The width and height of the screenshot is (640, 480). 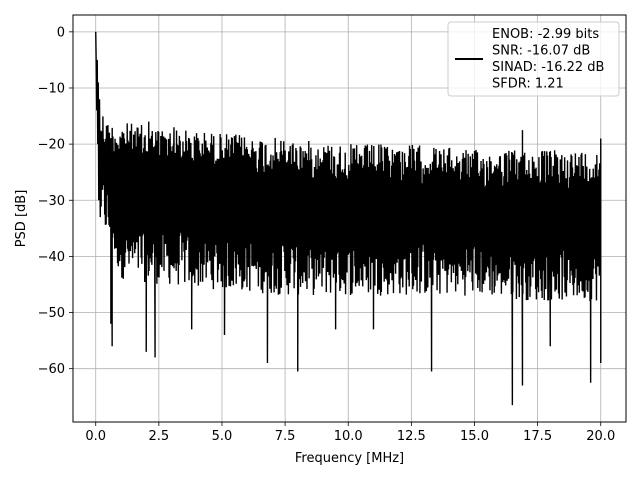 I want to click on x-tick-label: 15.0, so click(x=474, y=436).